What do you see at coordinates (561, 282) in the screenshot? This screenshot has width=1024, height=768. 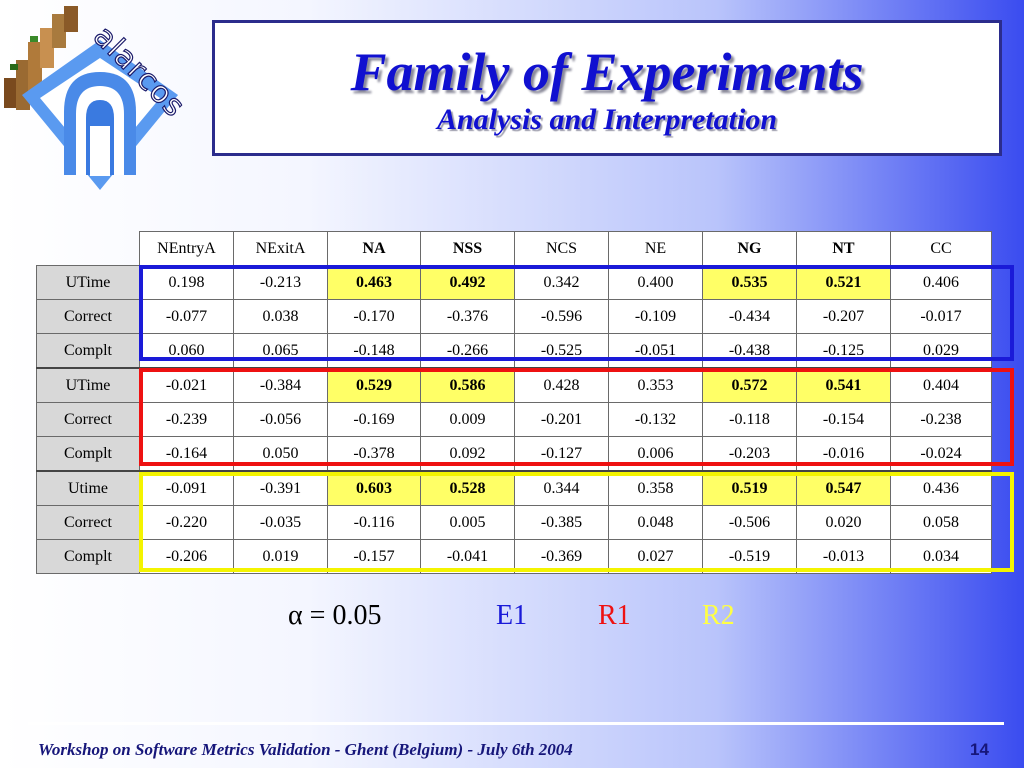 I see `table-cell: 0.342` at bounding box center [561, 282].